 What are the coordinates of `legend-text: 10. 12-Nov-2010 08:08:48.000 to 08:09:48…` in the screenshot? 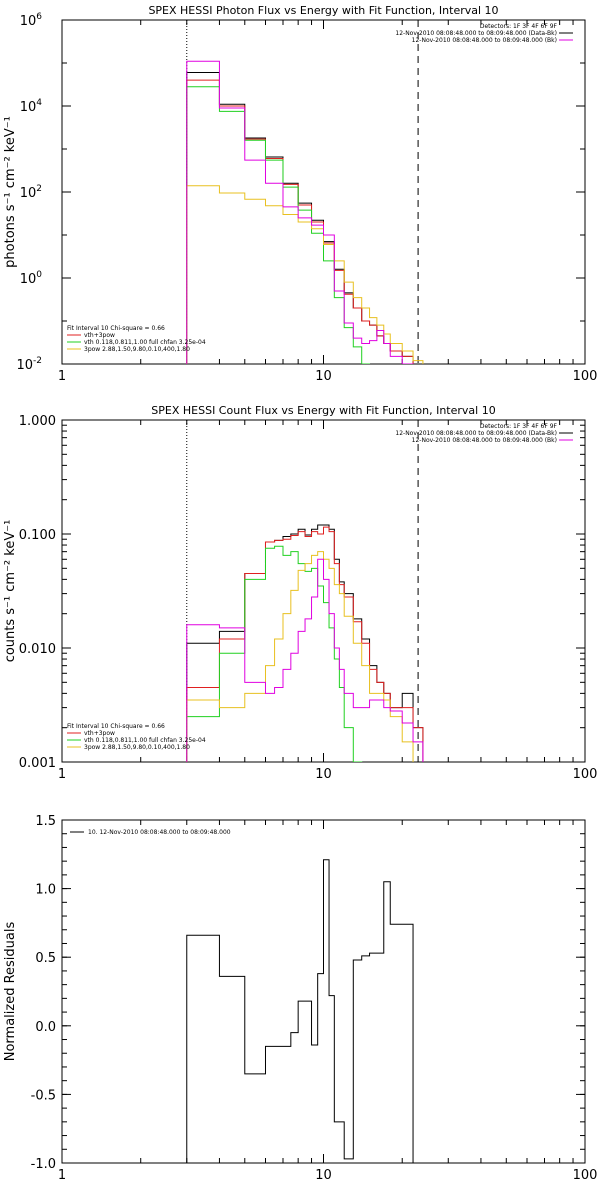 It's located at (159, 832).